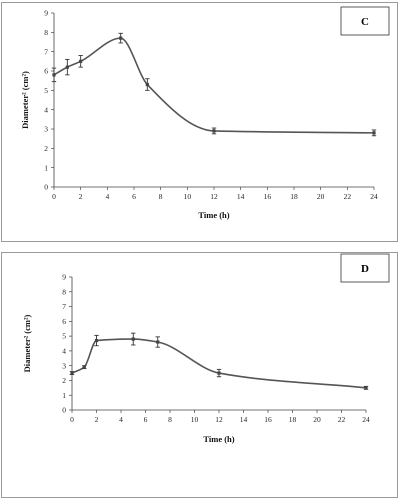 The height and width of the screenshot is (500, 400). I want to click on x-tick-label-c: 12, so click(214, 196).